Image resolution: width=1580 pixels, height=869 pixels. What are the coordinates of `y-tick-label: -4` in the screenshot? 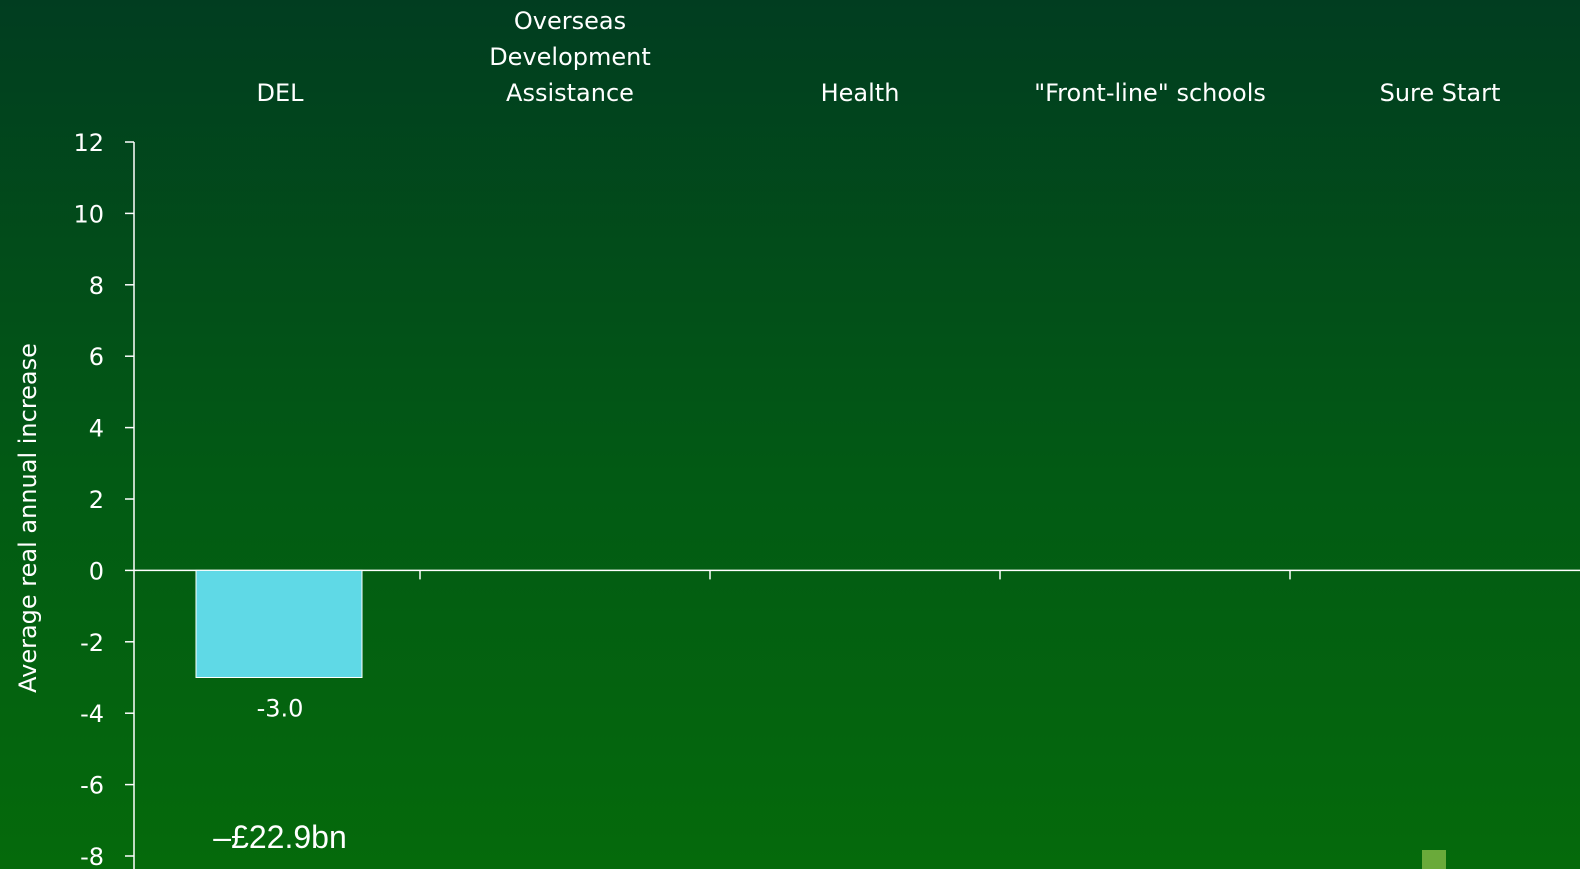 It's located at (92, 714).